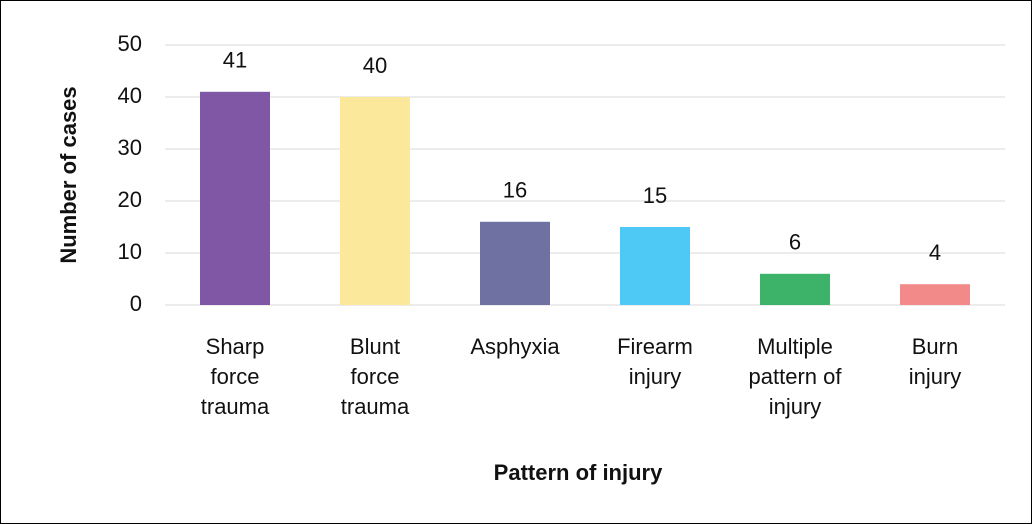  Describe the element at coordinates (130, 147) in the screenshot. I see `y-tick-label: 30` at that location.